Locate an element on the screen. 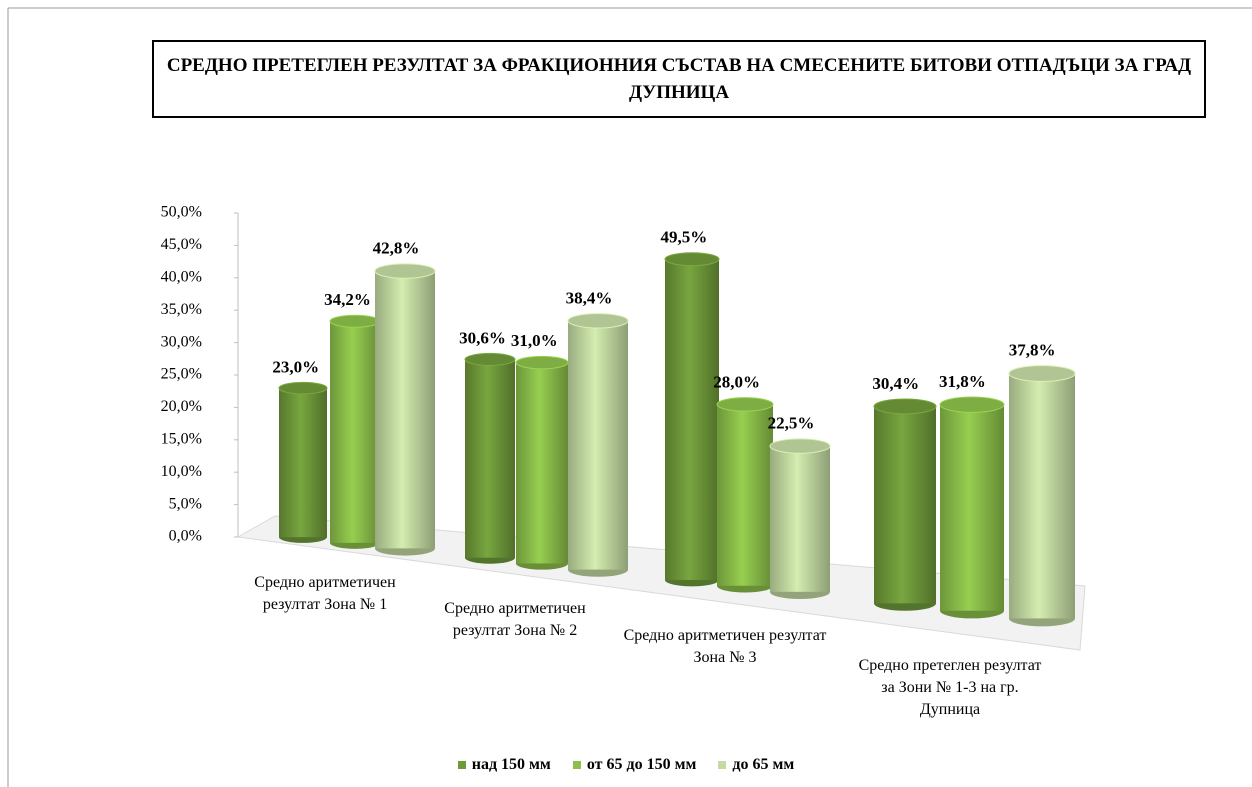  legend-item: от 65 до 150 мм is located at coordinates (634, 765).